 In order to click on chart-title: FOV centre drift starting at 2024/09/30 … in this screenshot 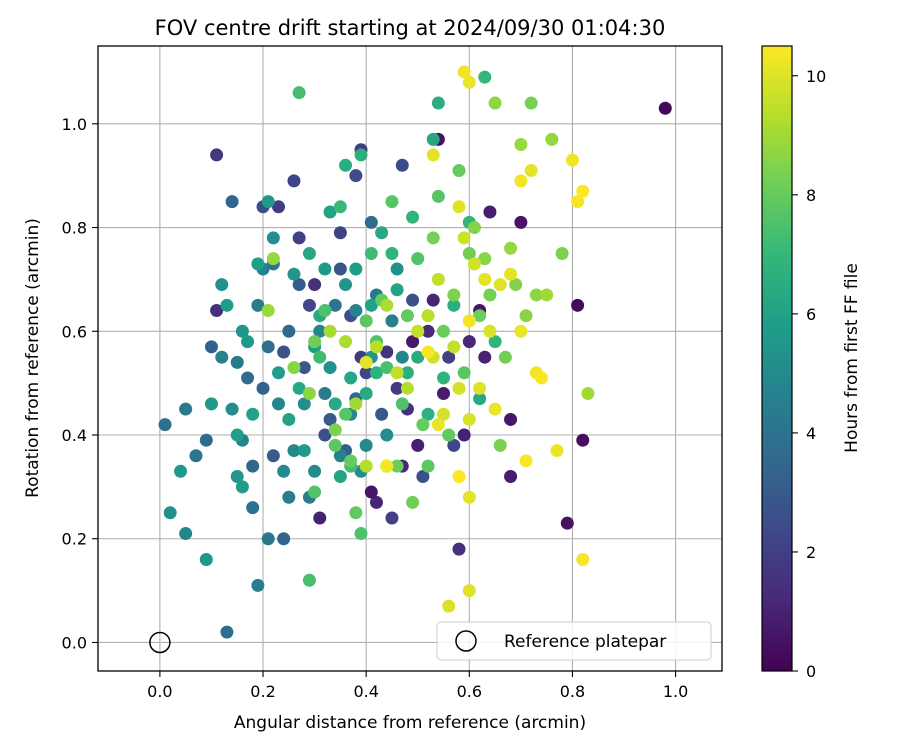, I will do `click(410, 28)`.